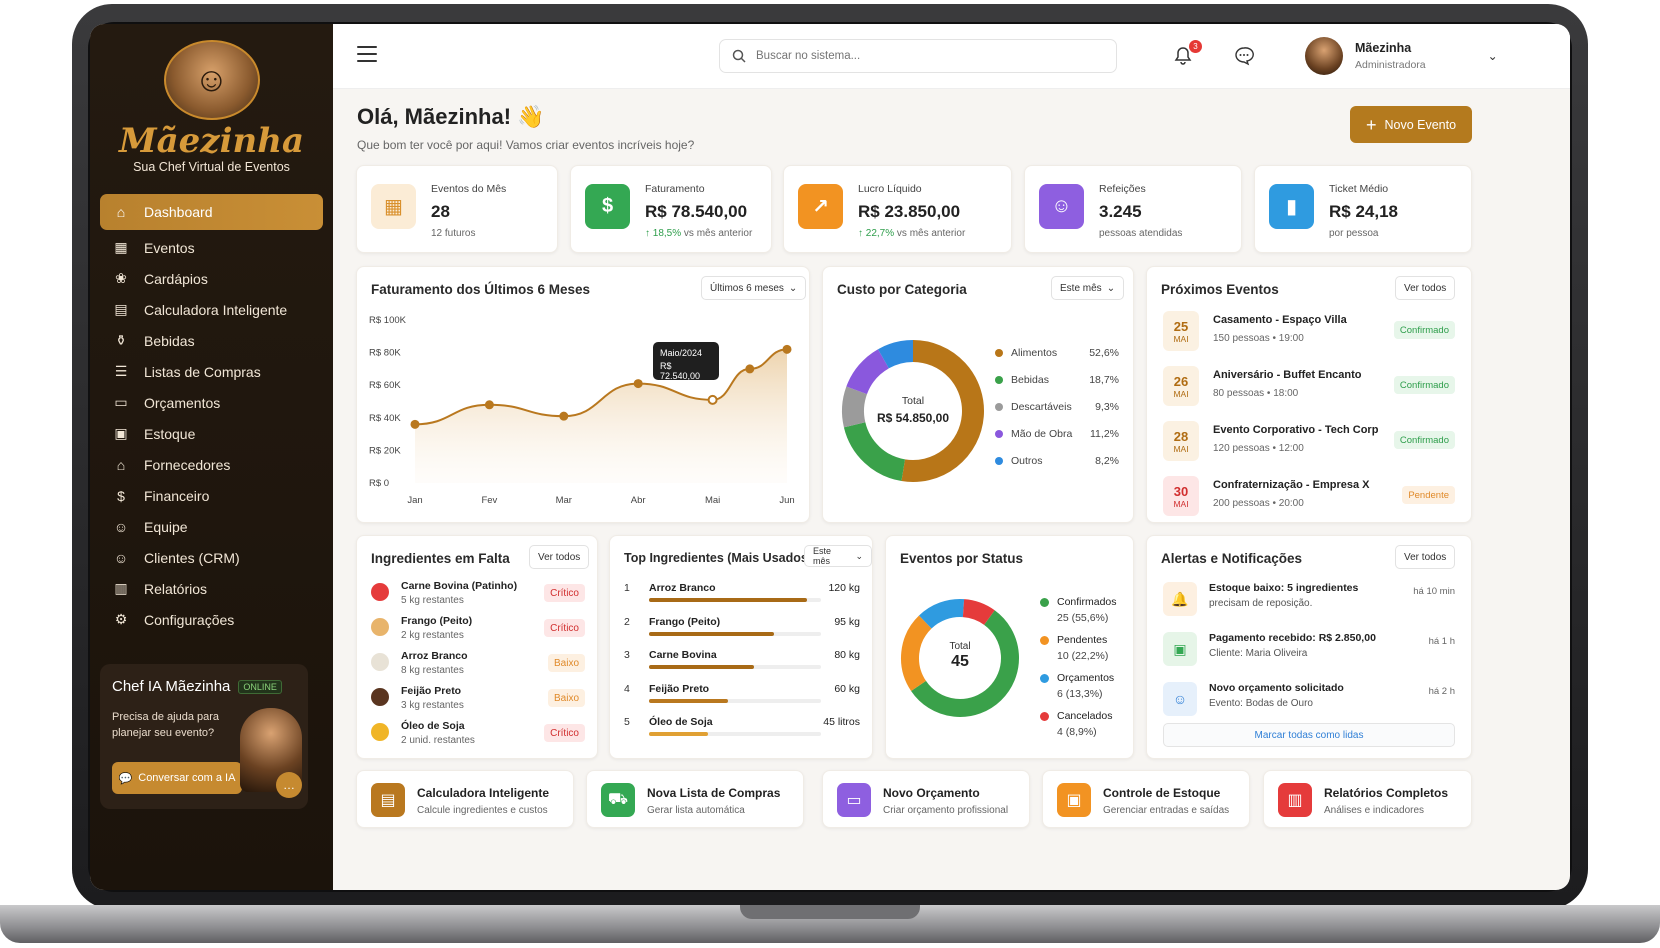  I want to click on chevron-down-icon: ⌄, so click(1492, 56).